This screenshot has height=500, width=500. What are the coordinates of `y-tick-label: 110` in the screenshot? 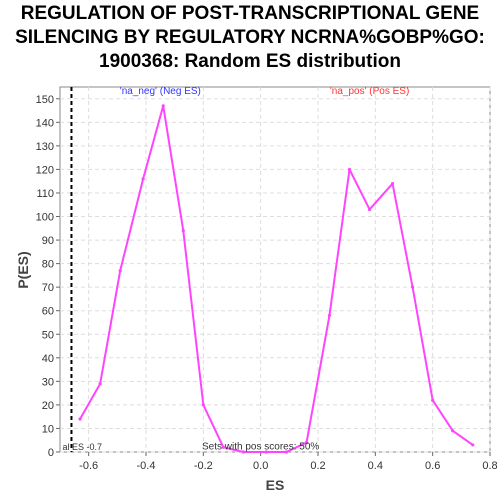 It's located at (45, 194).